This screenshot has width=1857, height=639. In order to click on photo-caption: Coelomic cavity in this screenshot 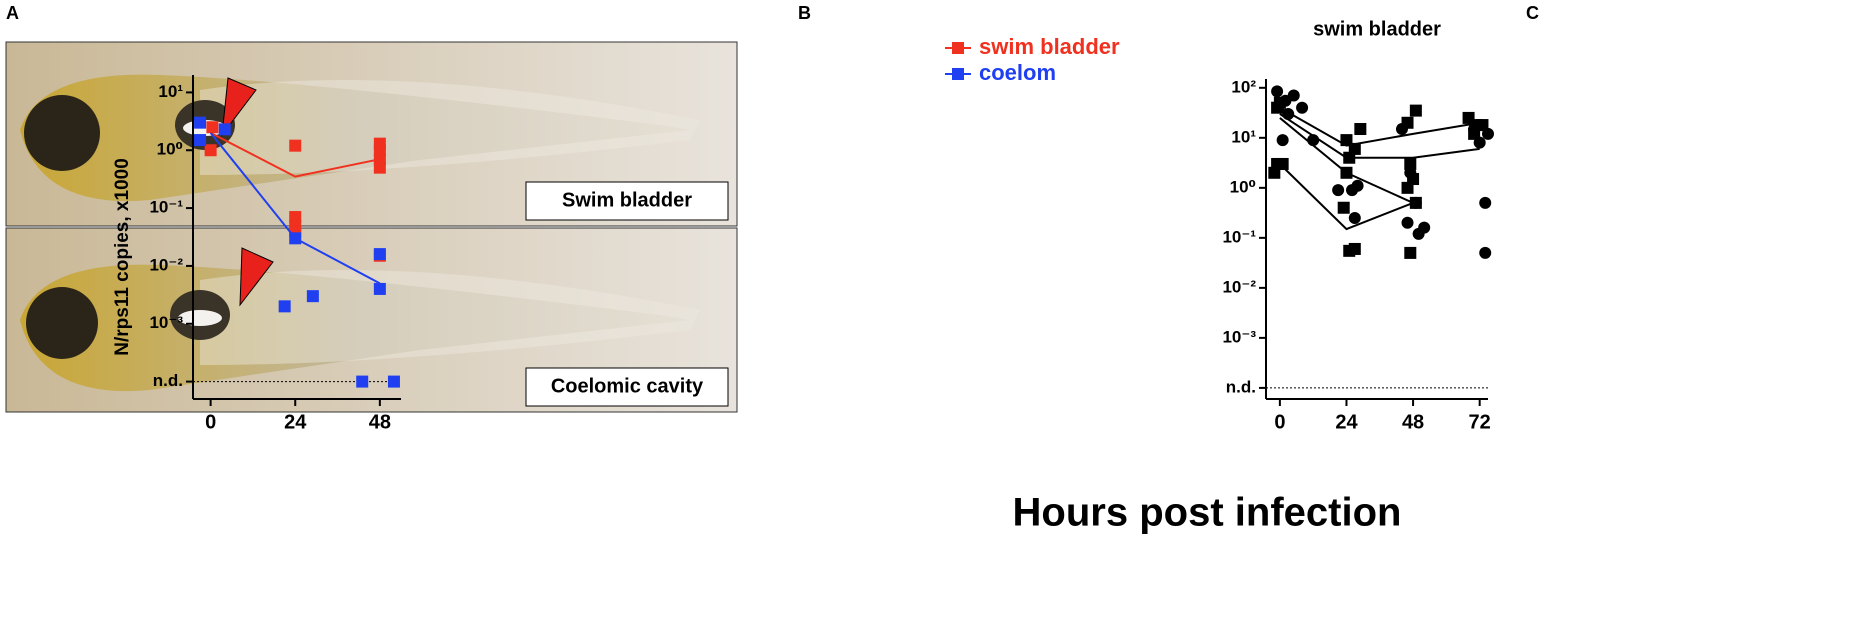, I will do `click(627, 386)`.